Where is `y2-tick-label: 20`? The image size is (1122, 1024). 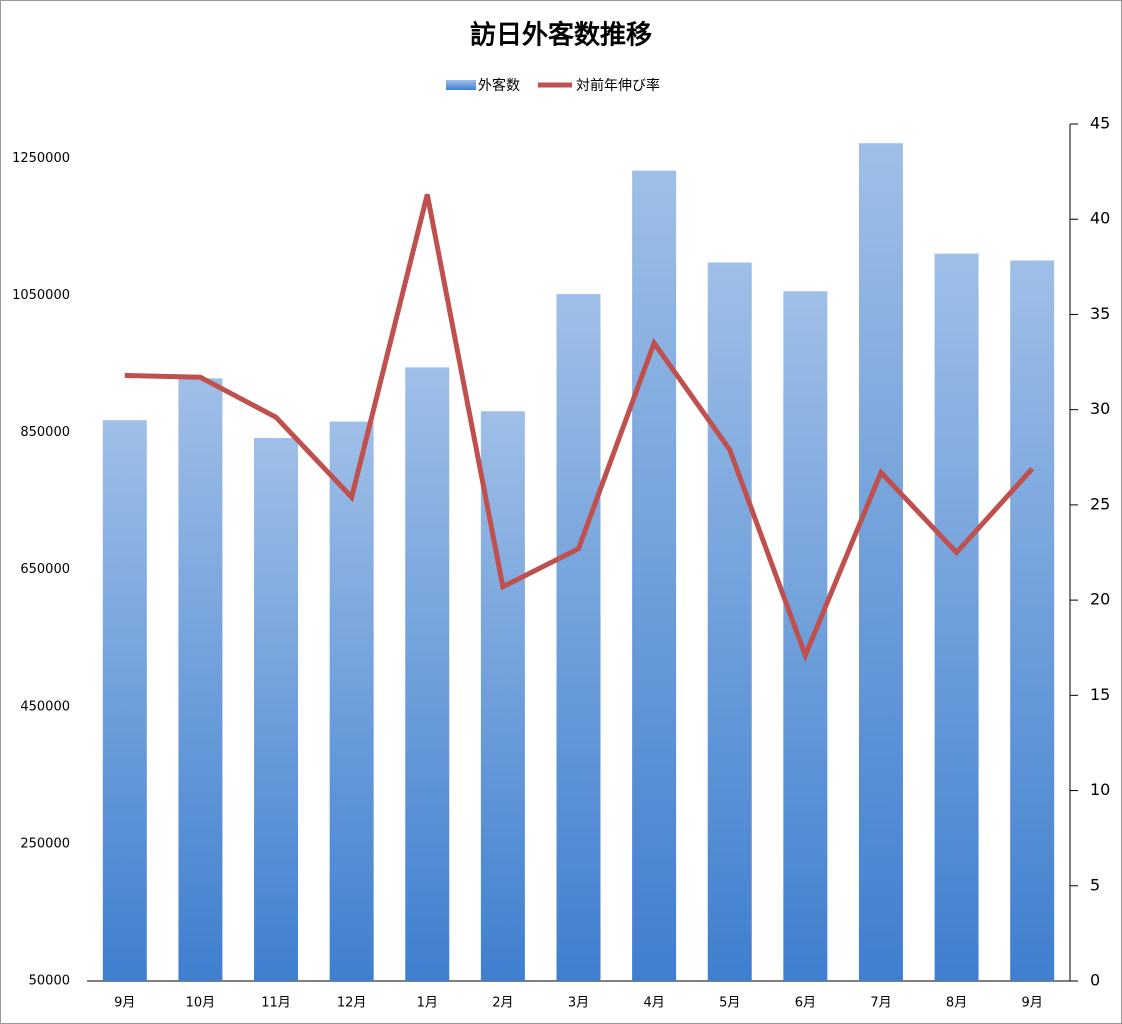 y2-tick-label: 20 is located at coordinates (1100, 599).